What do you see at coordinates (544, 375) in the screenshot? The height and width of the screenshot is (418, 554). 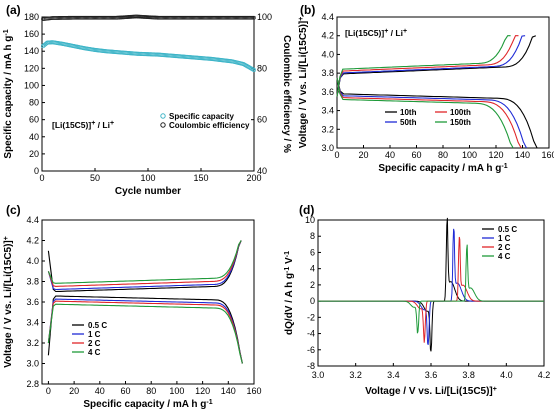 I see `x-tick-label: 4.2` at bounding box center [544, 375].